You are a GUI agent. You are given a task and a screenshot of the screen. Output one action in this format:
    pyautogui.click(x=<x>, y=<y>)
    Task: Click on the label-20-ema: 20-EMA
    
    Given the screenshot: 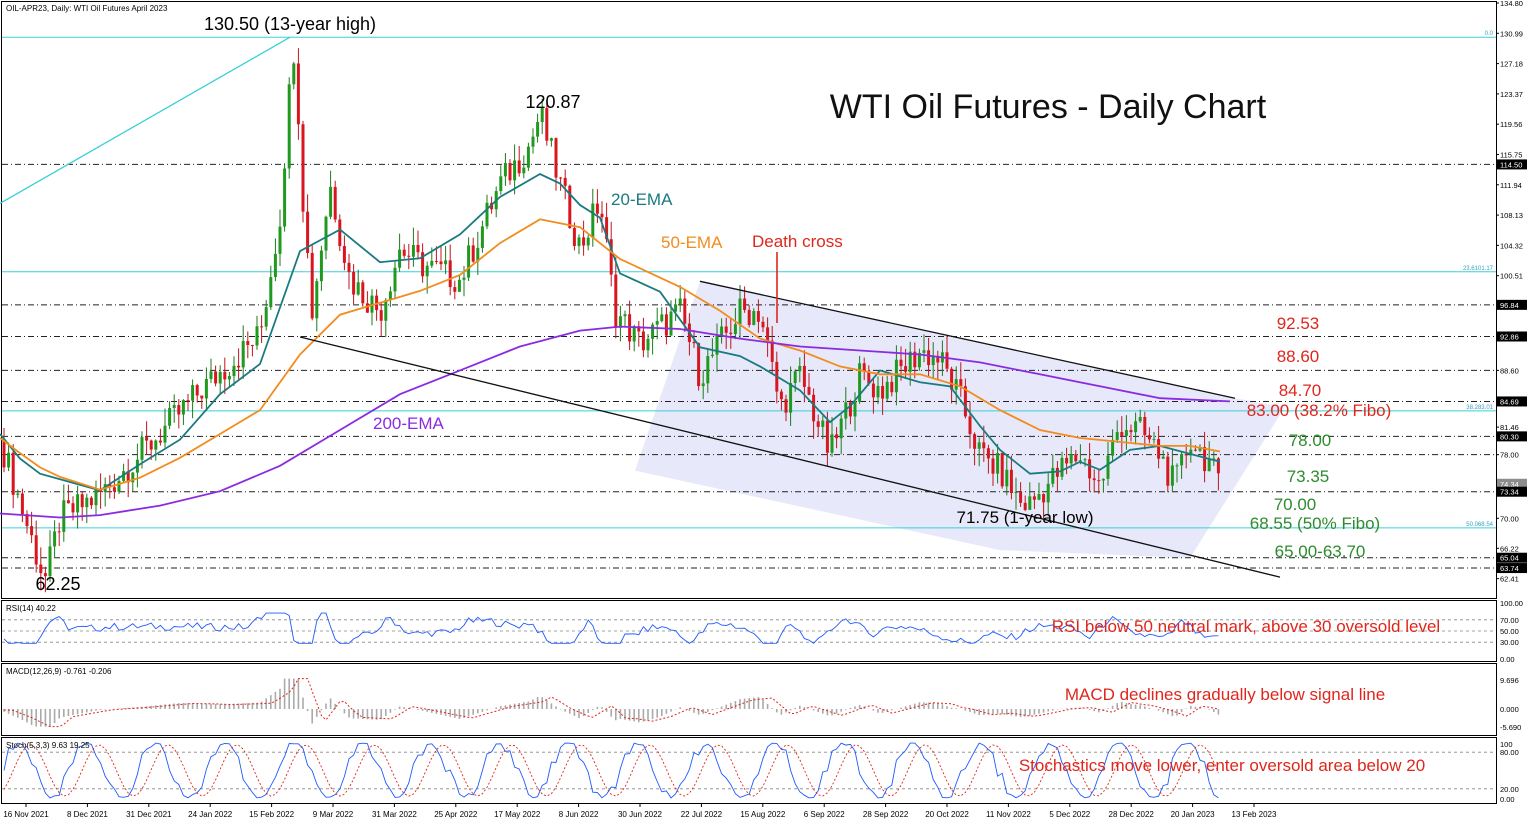 What is the action you would take?
    pyautogui.click(x=642, y=199)
    